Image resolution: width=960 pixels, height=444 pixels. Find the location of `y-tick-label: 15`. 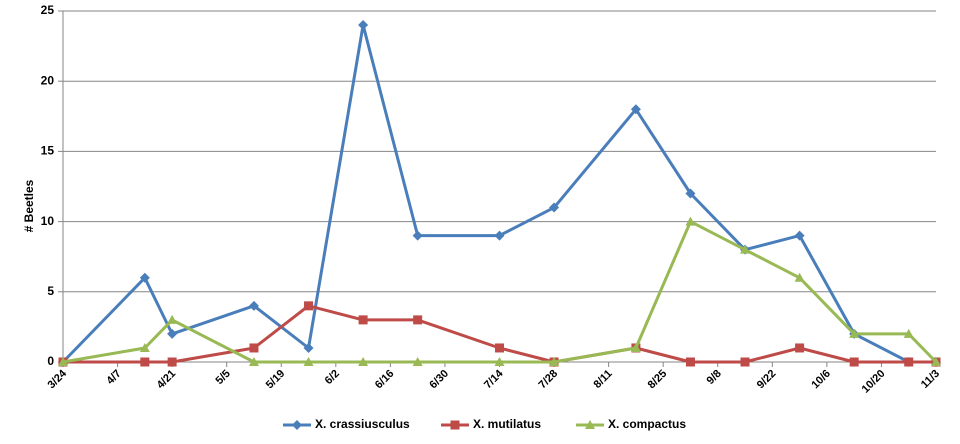

y-tick-label: 15 is located at coordinates (48, 151).